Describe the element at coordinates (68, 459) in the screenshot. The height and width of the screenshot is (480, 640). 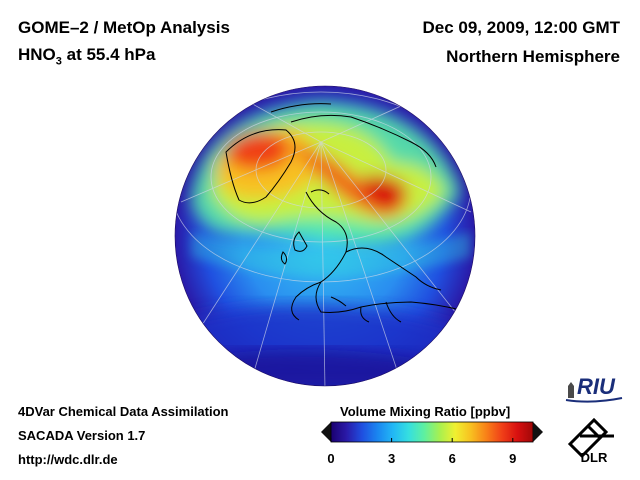
I see `footer-url: http://wdc.dlr.de` at that location.